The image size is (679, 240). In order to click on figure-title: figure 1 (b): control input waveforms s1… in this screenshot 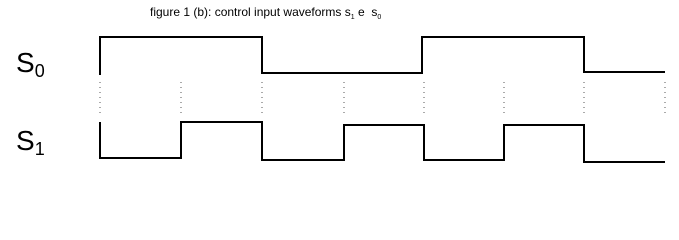, I will do `click(265, 13)`.